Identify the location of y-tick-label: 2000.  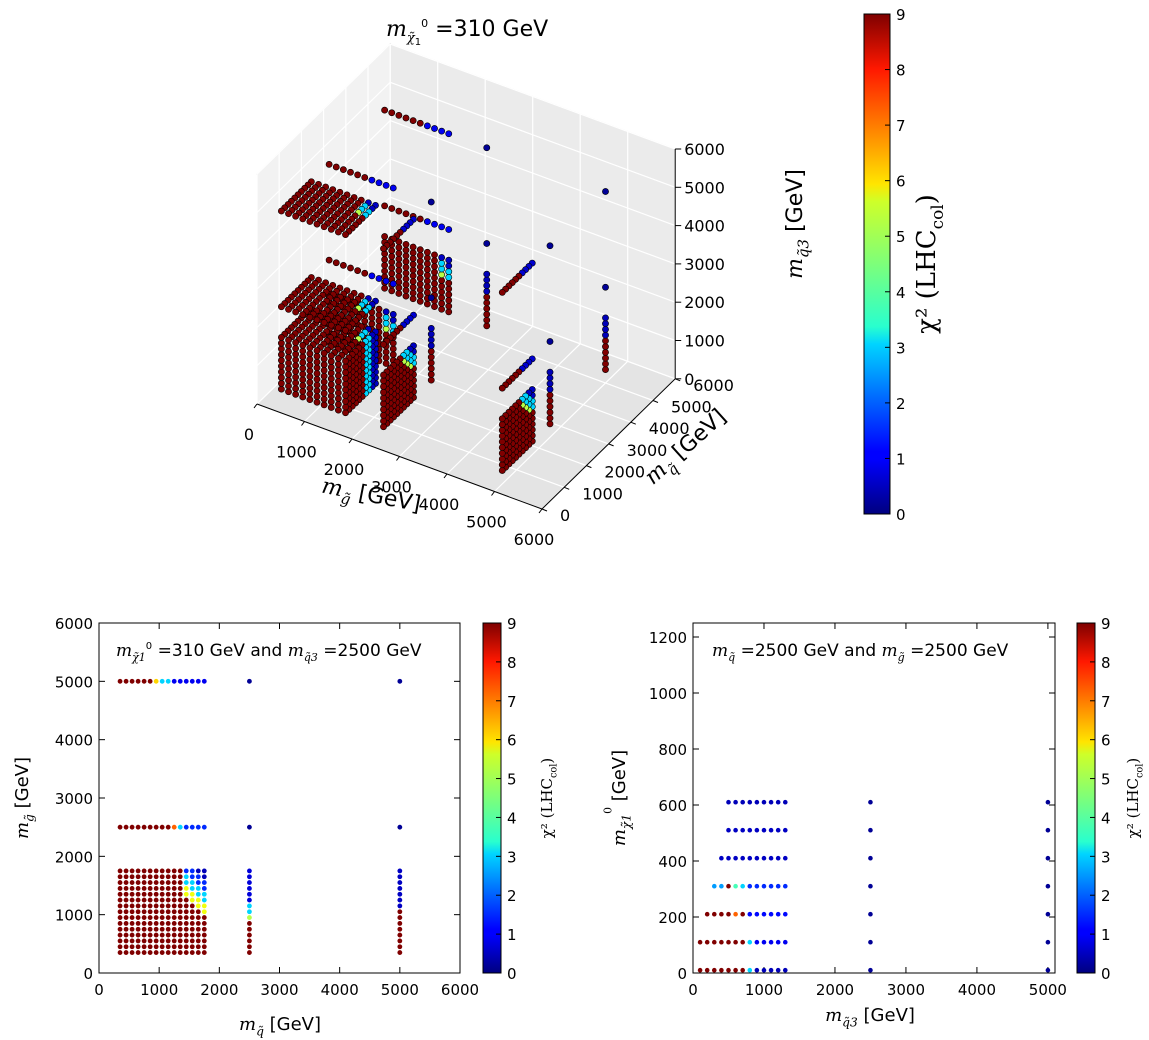
(624, 472).